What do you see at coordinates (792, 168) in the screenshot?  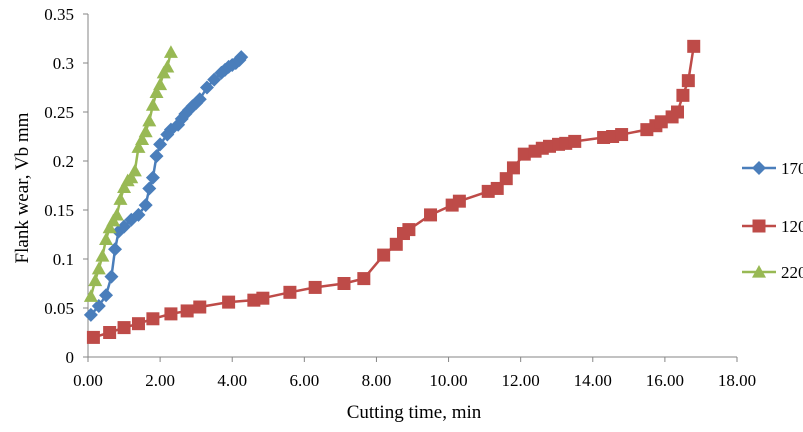 I see `legend-label: 170` at bounding box center [792, 168].